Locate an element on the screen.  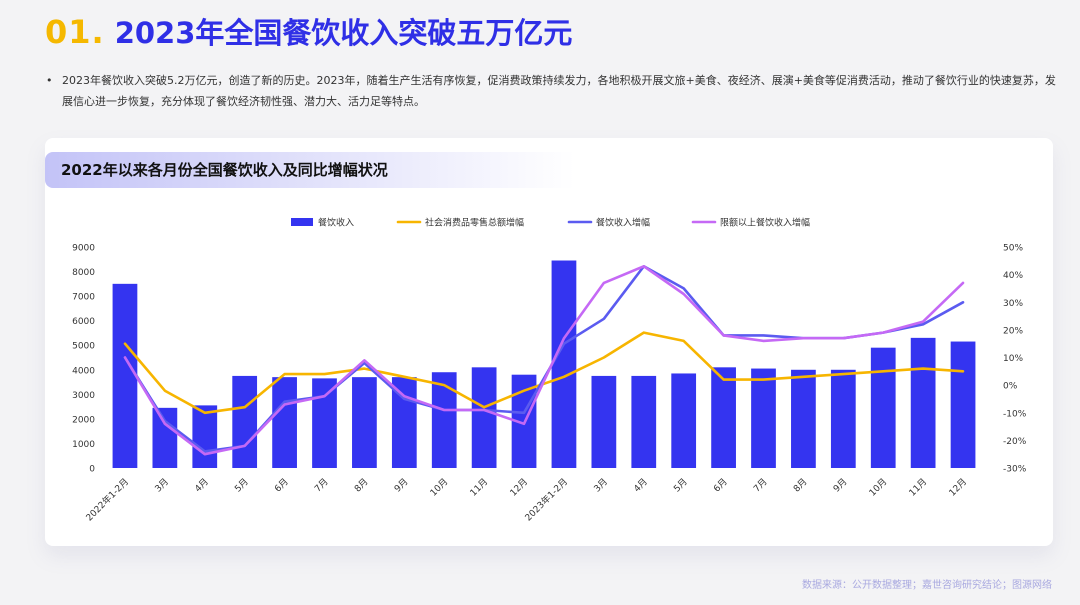
y-left-tick-label: 8000 is located at coordinates (83, 273).